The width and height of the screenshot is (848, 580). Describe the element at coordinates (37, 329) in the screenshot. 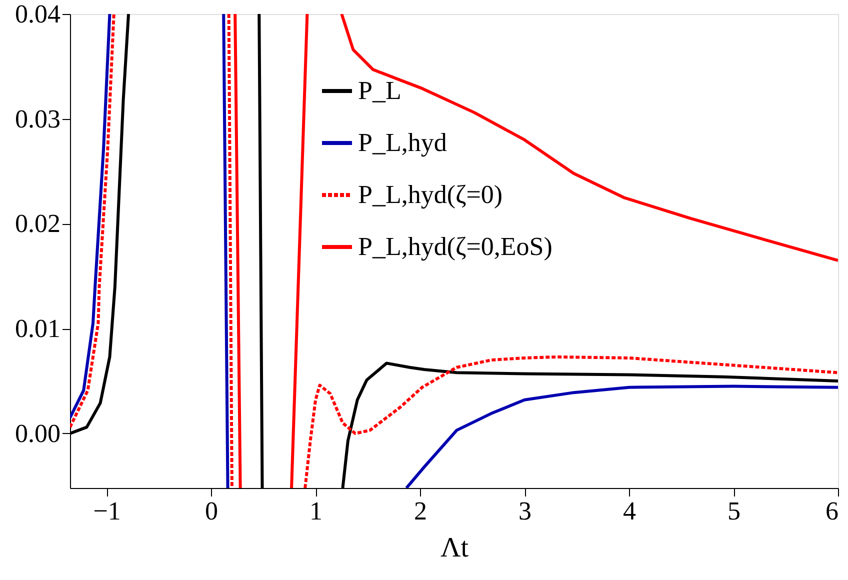

I see `y-tick-label: 0.01` at that location.